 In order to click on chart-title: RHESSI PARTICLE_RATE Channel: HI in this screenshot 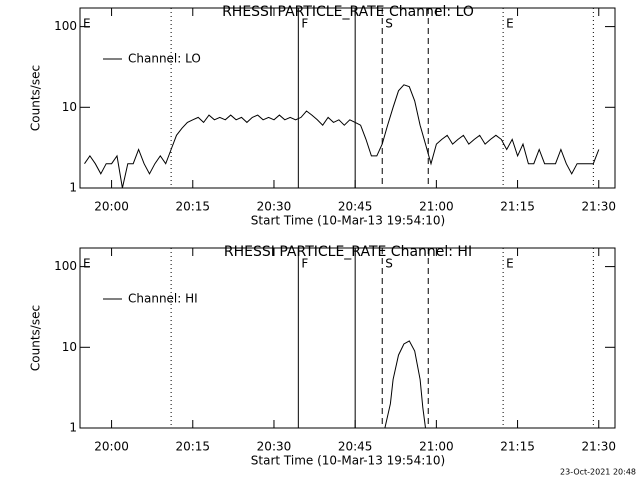, I will do `click(348, 252)`.